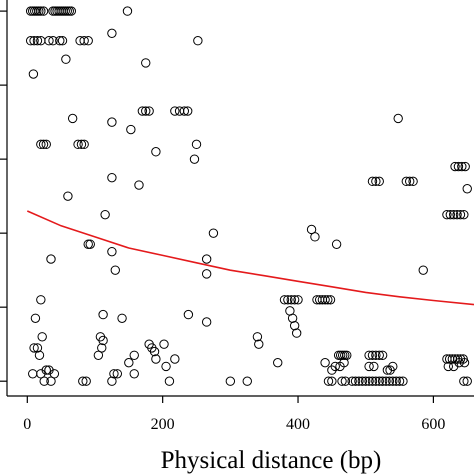 The height and width of the screenshot is (474, 474). Describe the element at coordinates (271, 460) in the screenshot. I see `x-axis-title: Physical distance (bp)` at that location.